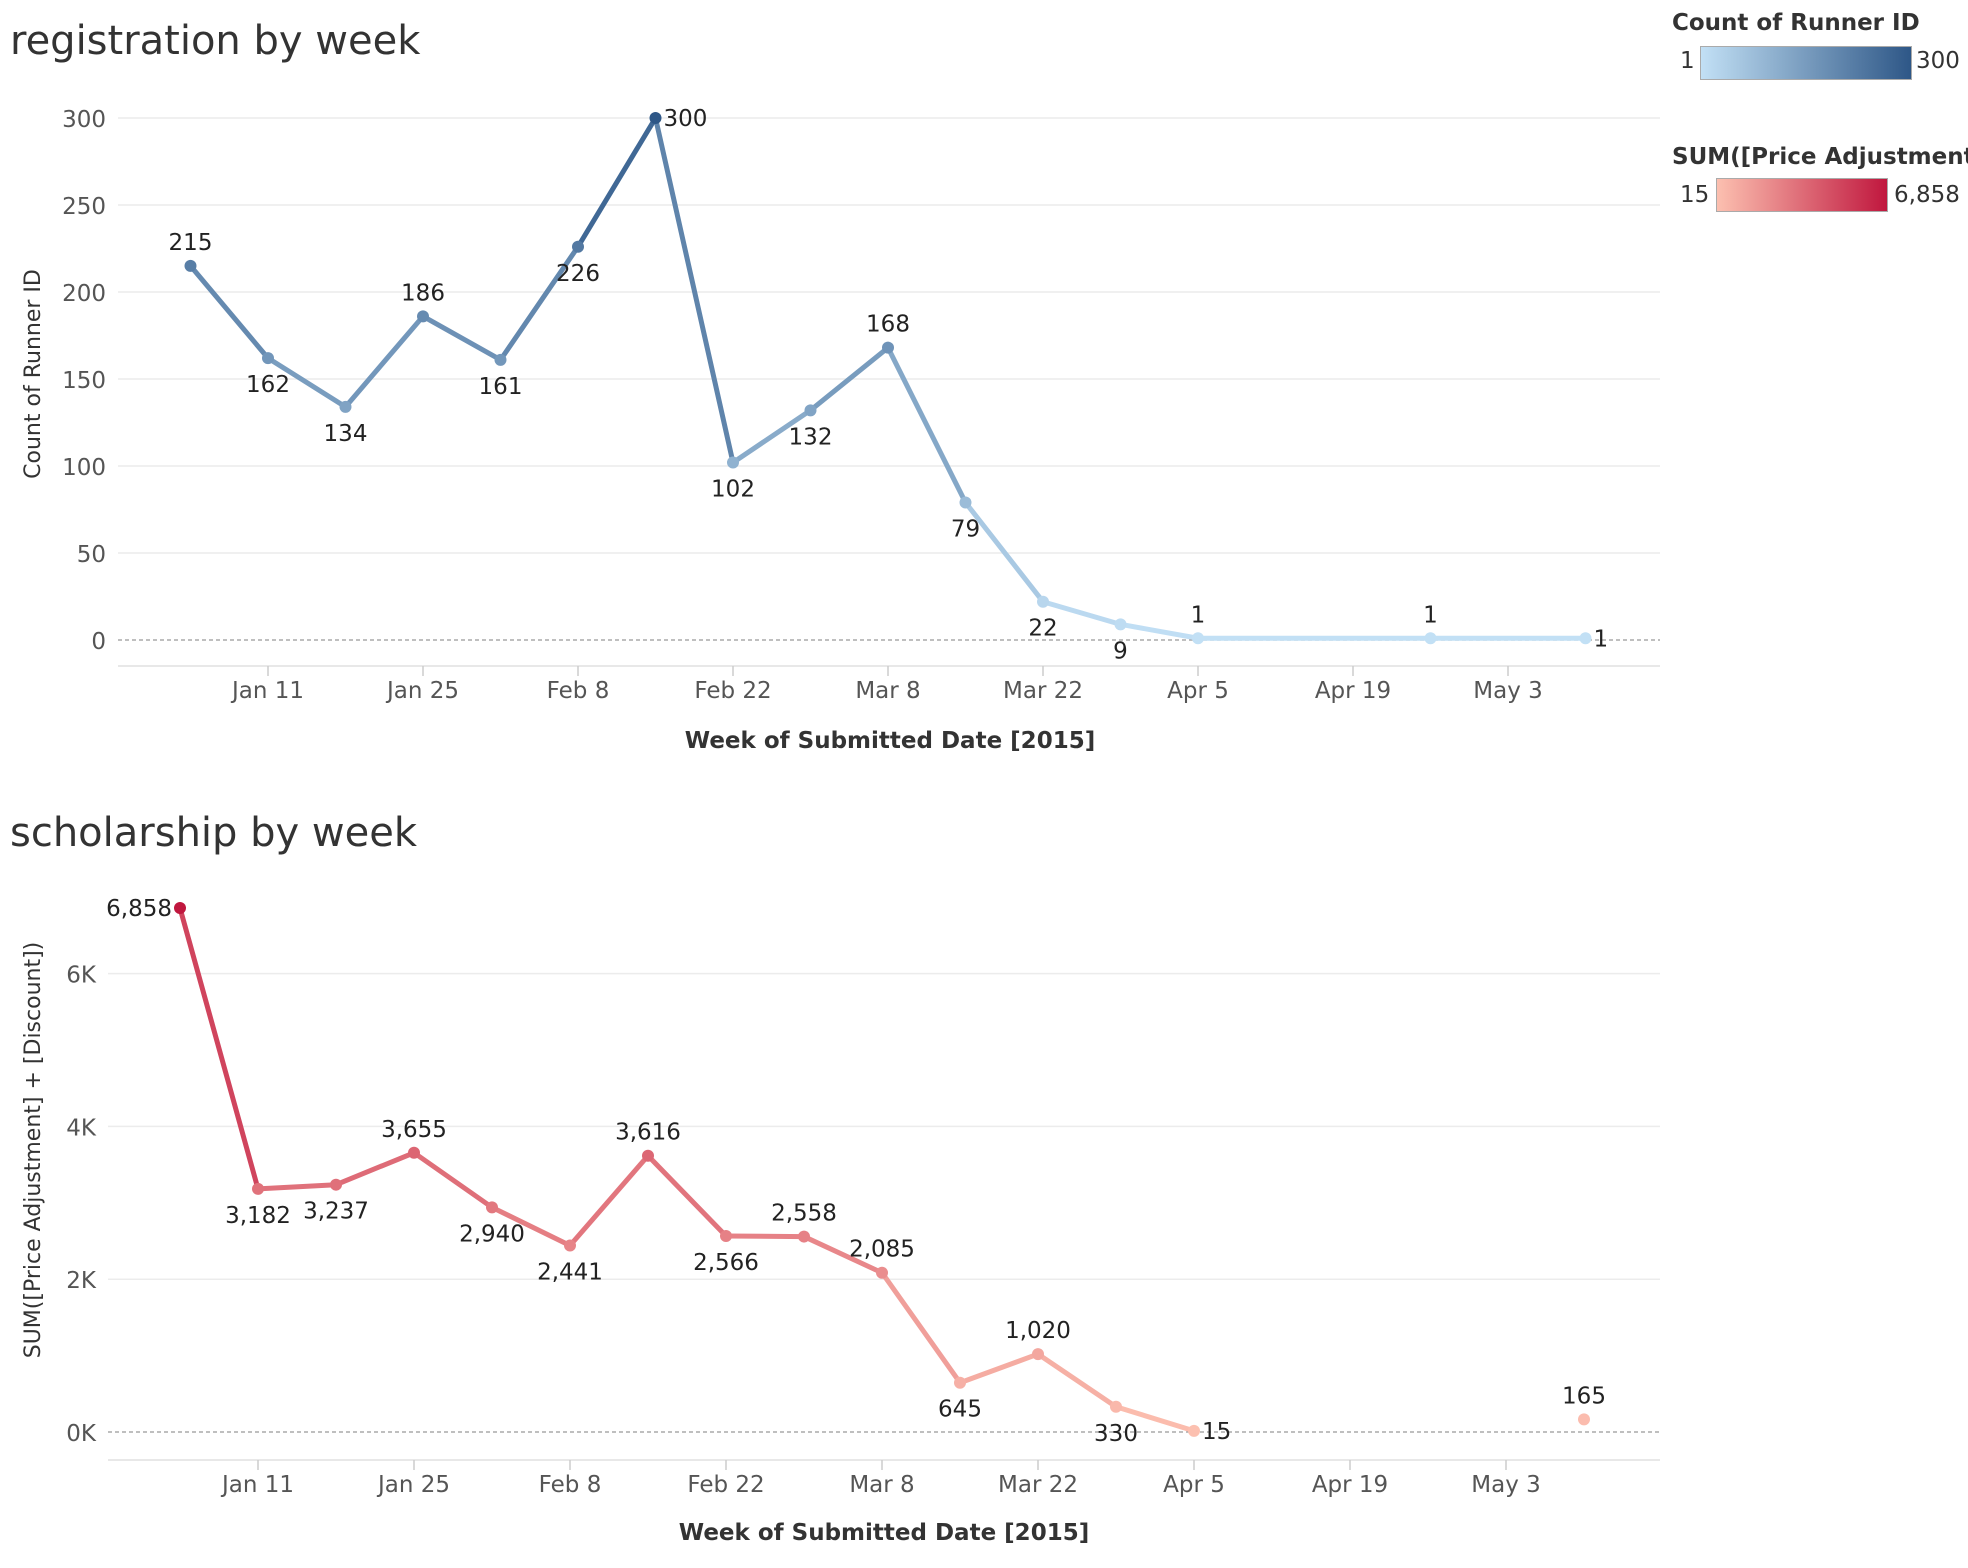 The image size is (1968, 1568). Describe the element at coordinates (258, 1216) in the screenshot. I see `data-label: 3,182` at that location.